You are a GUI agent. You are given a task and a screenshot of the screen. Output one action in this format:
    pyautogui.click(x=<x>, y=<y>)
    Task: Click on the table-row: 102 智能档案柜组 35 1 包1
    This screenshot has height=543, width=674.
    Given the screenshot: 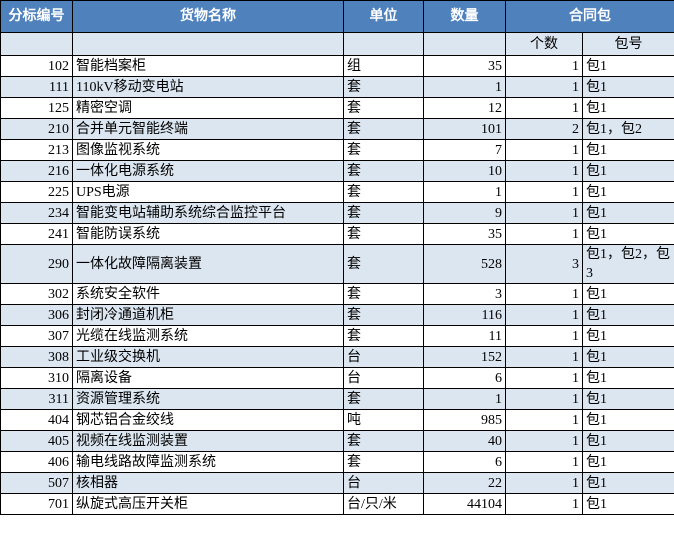 What is the action you would take?
    pyautogui.click(x=337, y=66)
    